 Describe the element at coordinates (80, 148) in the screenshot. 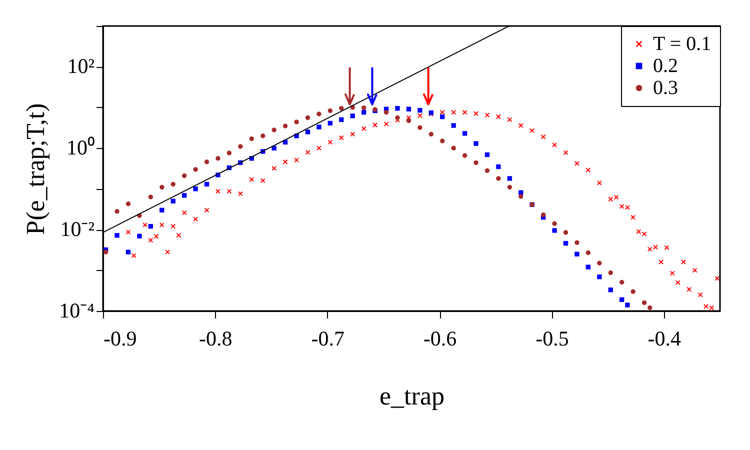

I see `y-tick-label: 10⁰` at that location.